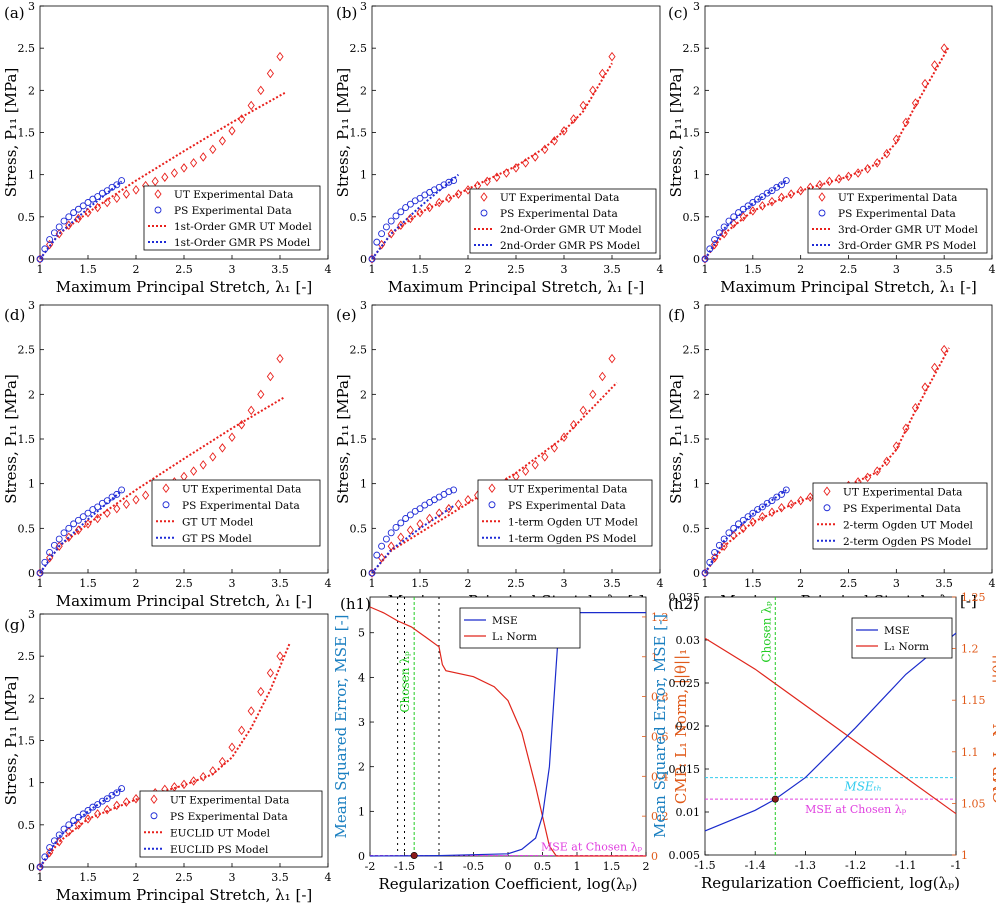 The image size is (996, 911). Describe the element at coordinates (696, 484) in the screenshot. I see `y-tick-label: 1` at that location.